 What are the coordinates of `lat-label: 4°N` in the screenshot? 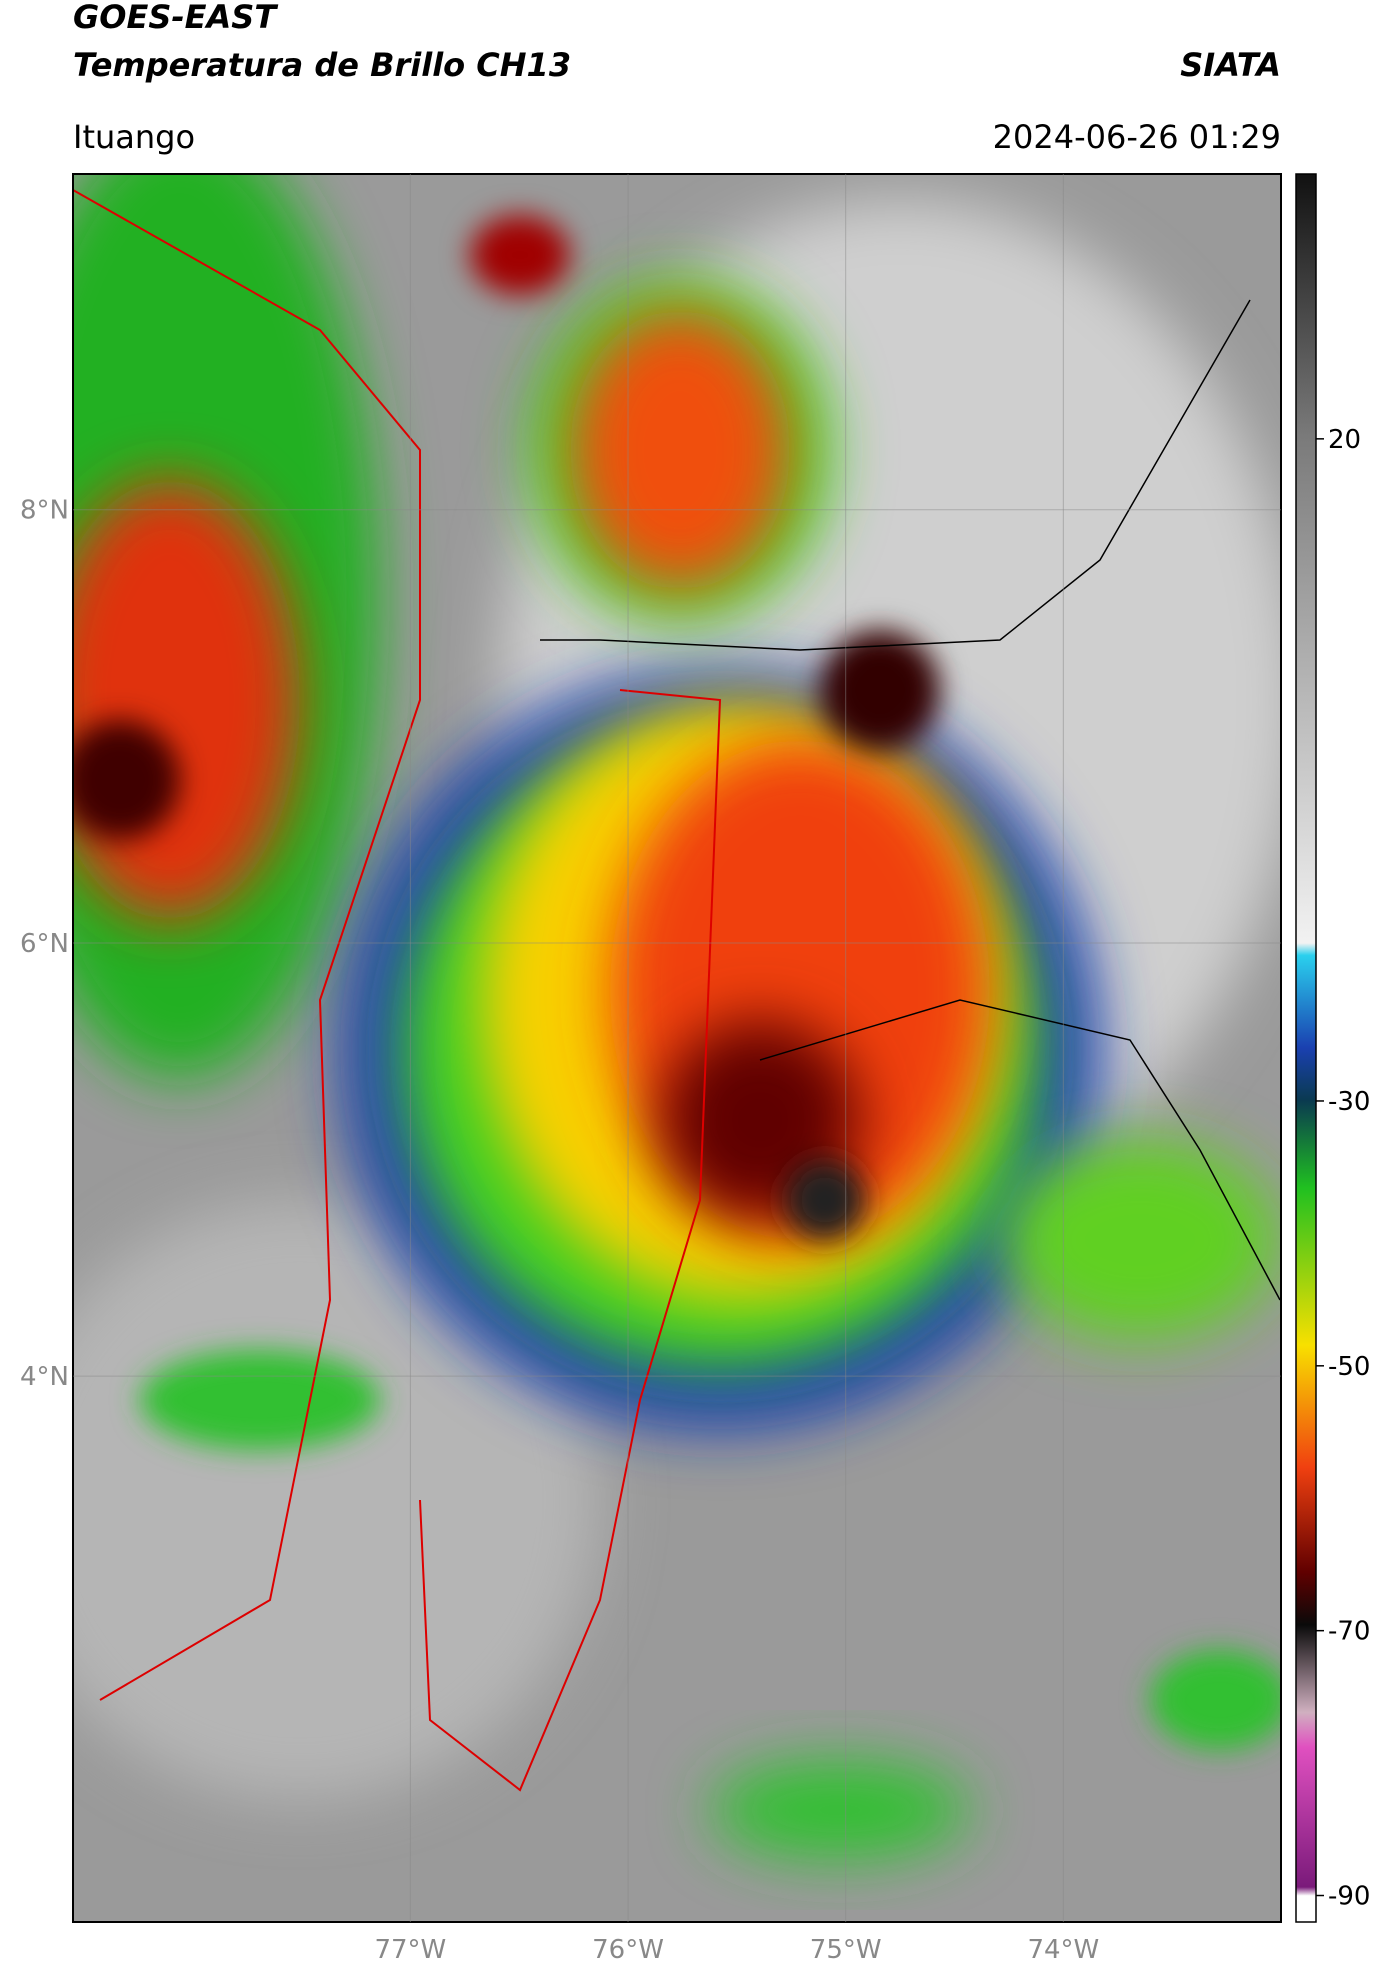 It's located at (44, 1377).